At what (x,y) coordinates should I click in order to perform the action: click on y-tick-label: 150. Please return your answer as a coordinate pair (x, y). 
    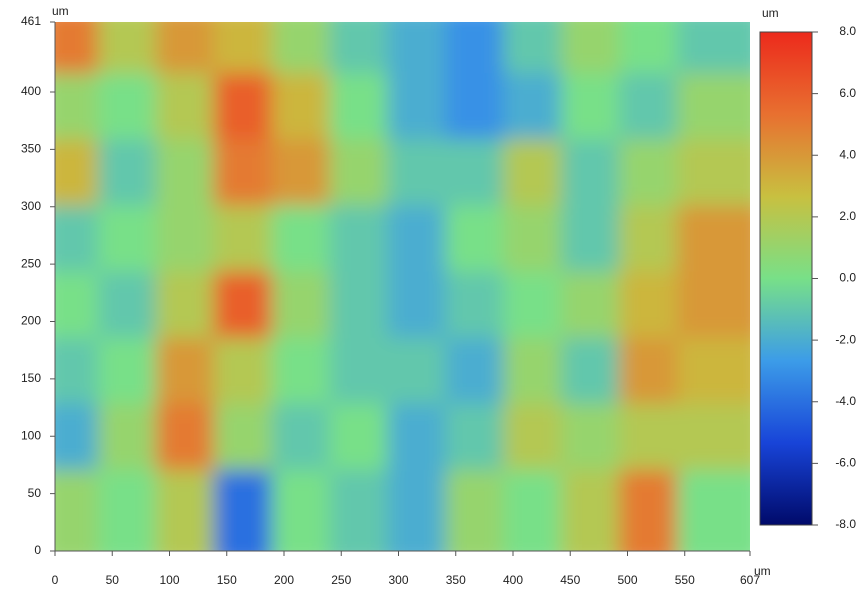
    Looking at the image, I should click on (31, 378).